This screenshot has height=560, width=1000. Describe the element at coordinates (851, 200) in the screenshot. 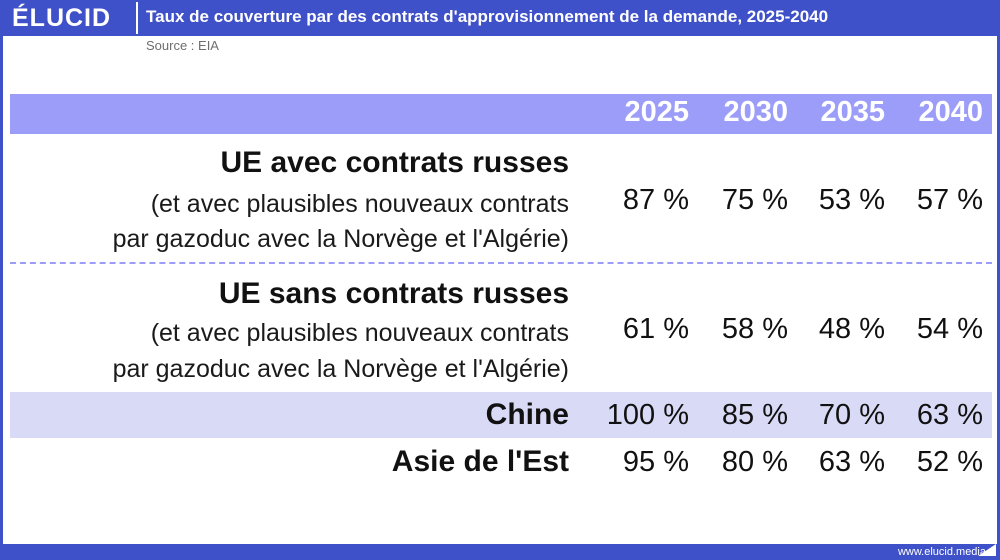

I see `cell-ue-avec-2035: 53 %` at that location.